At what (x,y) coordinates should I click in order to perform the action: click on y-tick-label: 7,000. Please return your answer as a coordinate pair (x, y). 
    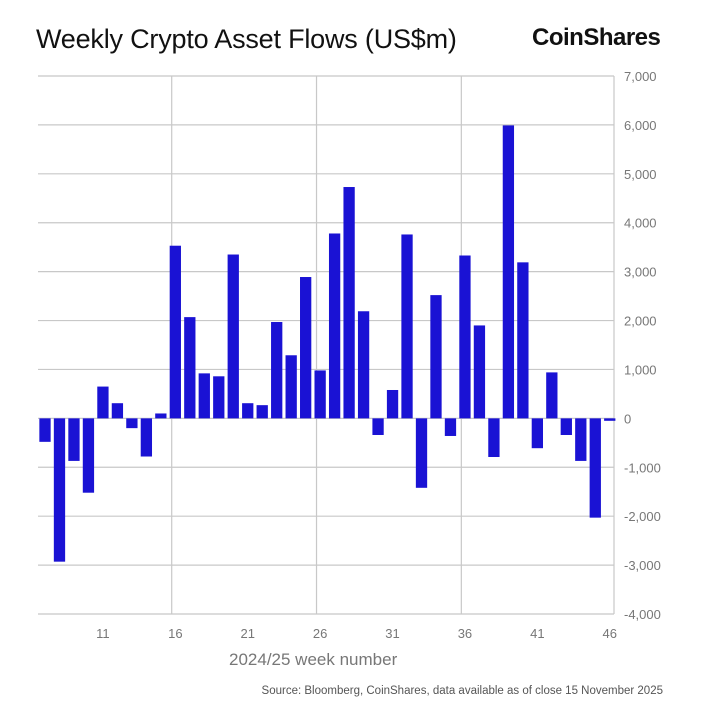
    Looking at the image, I should click on (640, 76).